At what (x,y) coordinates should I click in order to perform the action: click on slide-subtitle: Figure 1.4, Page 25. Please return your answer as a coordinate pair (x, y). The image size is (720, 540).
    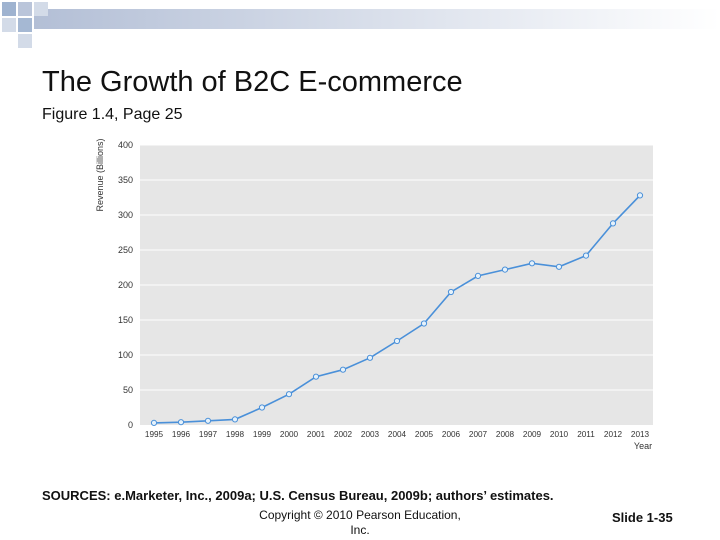
    Looking at the image, I should click on (112, 114).